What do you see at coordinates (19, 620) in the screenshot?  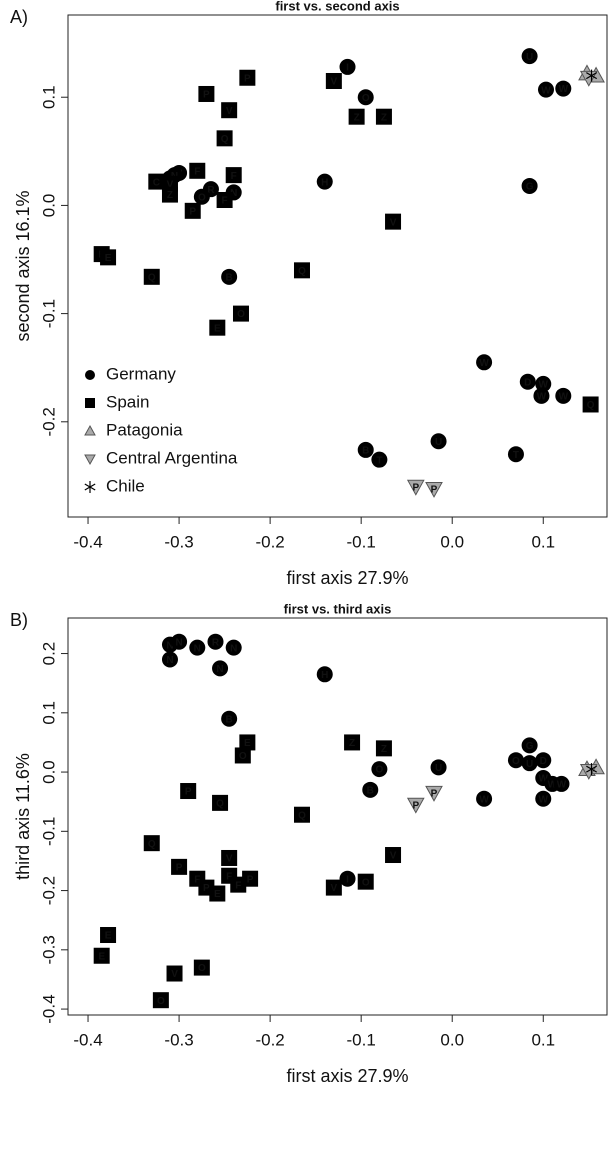 I see `panel-label: B)` at bounding box center [19, 620].